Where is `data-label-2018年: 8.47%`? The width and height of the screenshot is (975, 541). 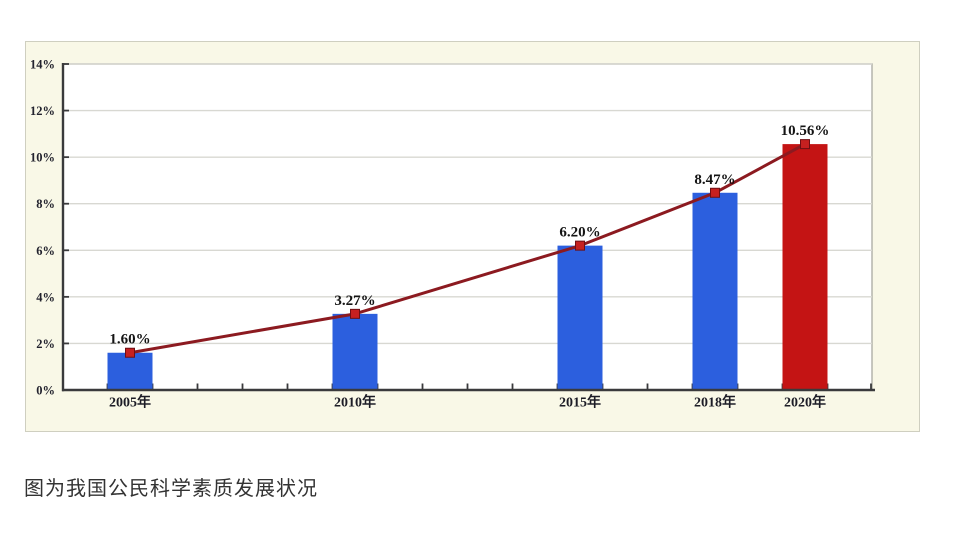 data-label-2018年: 8.47% is located at coordinates (714, 180).